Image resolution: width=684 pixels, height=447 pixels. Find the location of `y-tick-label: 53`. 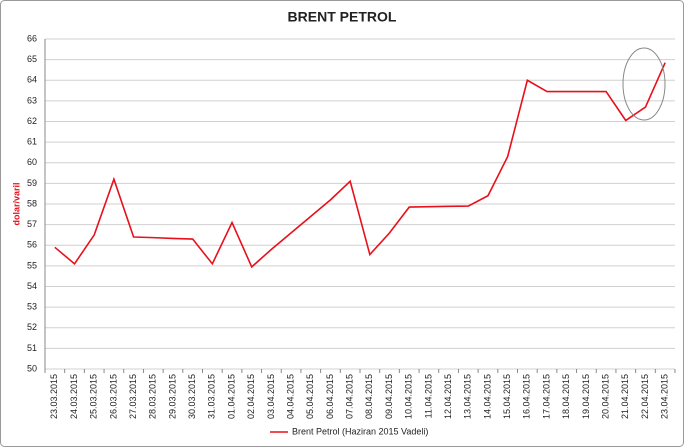

y-tick-label: 53 is located at coordinates (32, 307).